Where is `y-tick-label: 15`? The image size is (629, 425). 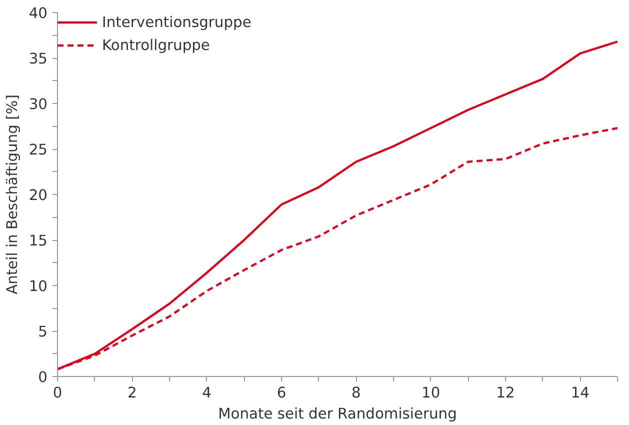 y-tick-label: 15 is located at coordinates (38, 241).